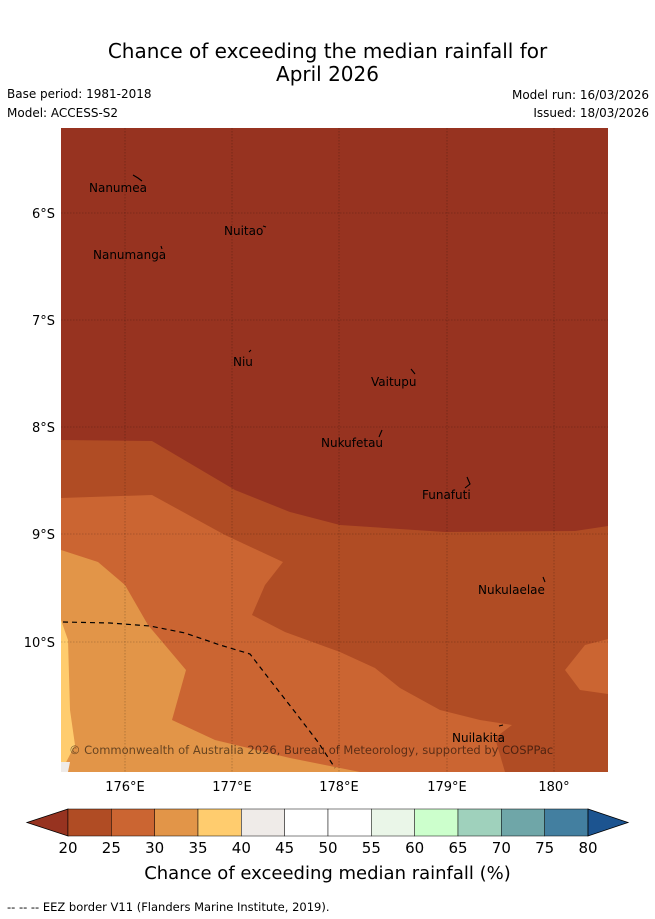 The width and height of the screenshot is (655, 919). What do you see at coordinates (591, 113) in the screenshot?
I see `issued-date: Issued: 18/03/2026` at bounding box center [591, 113].